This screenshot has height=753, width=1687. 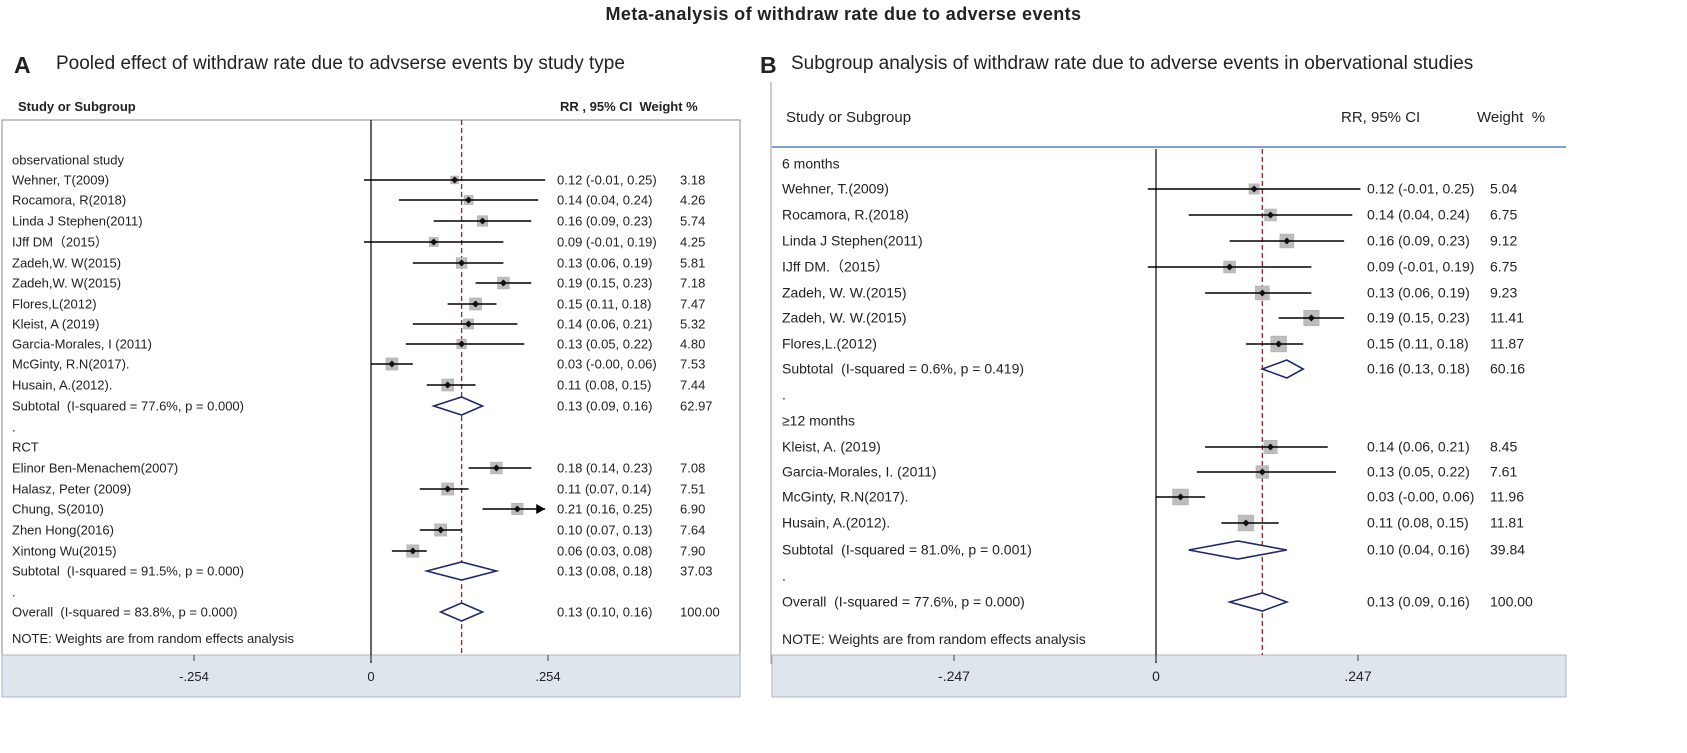 What do you see at coordinates (541, 509) in the screenshot?
I see `ci-arrow` at bounding box center [541, 509].